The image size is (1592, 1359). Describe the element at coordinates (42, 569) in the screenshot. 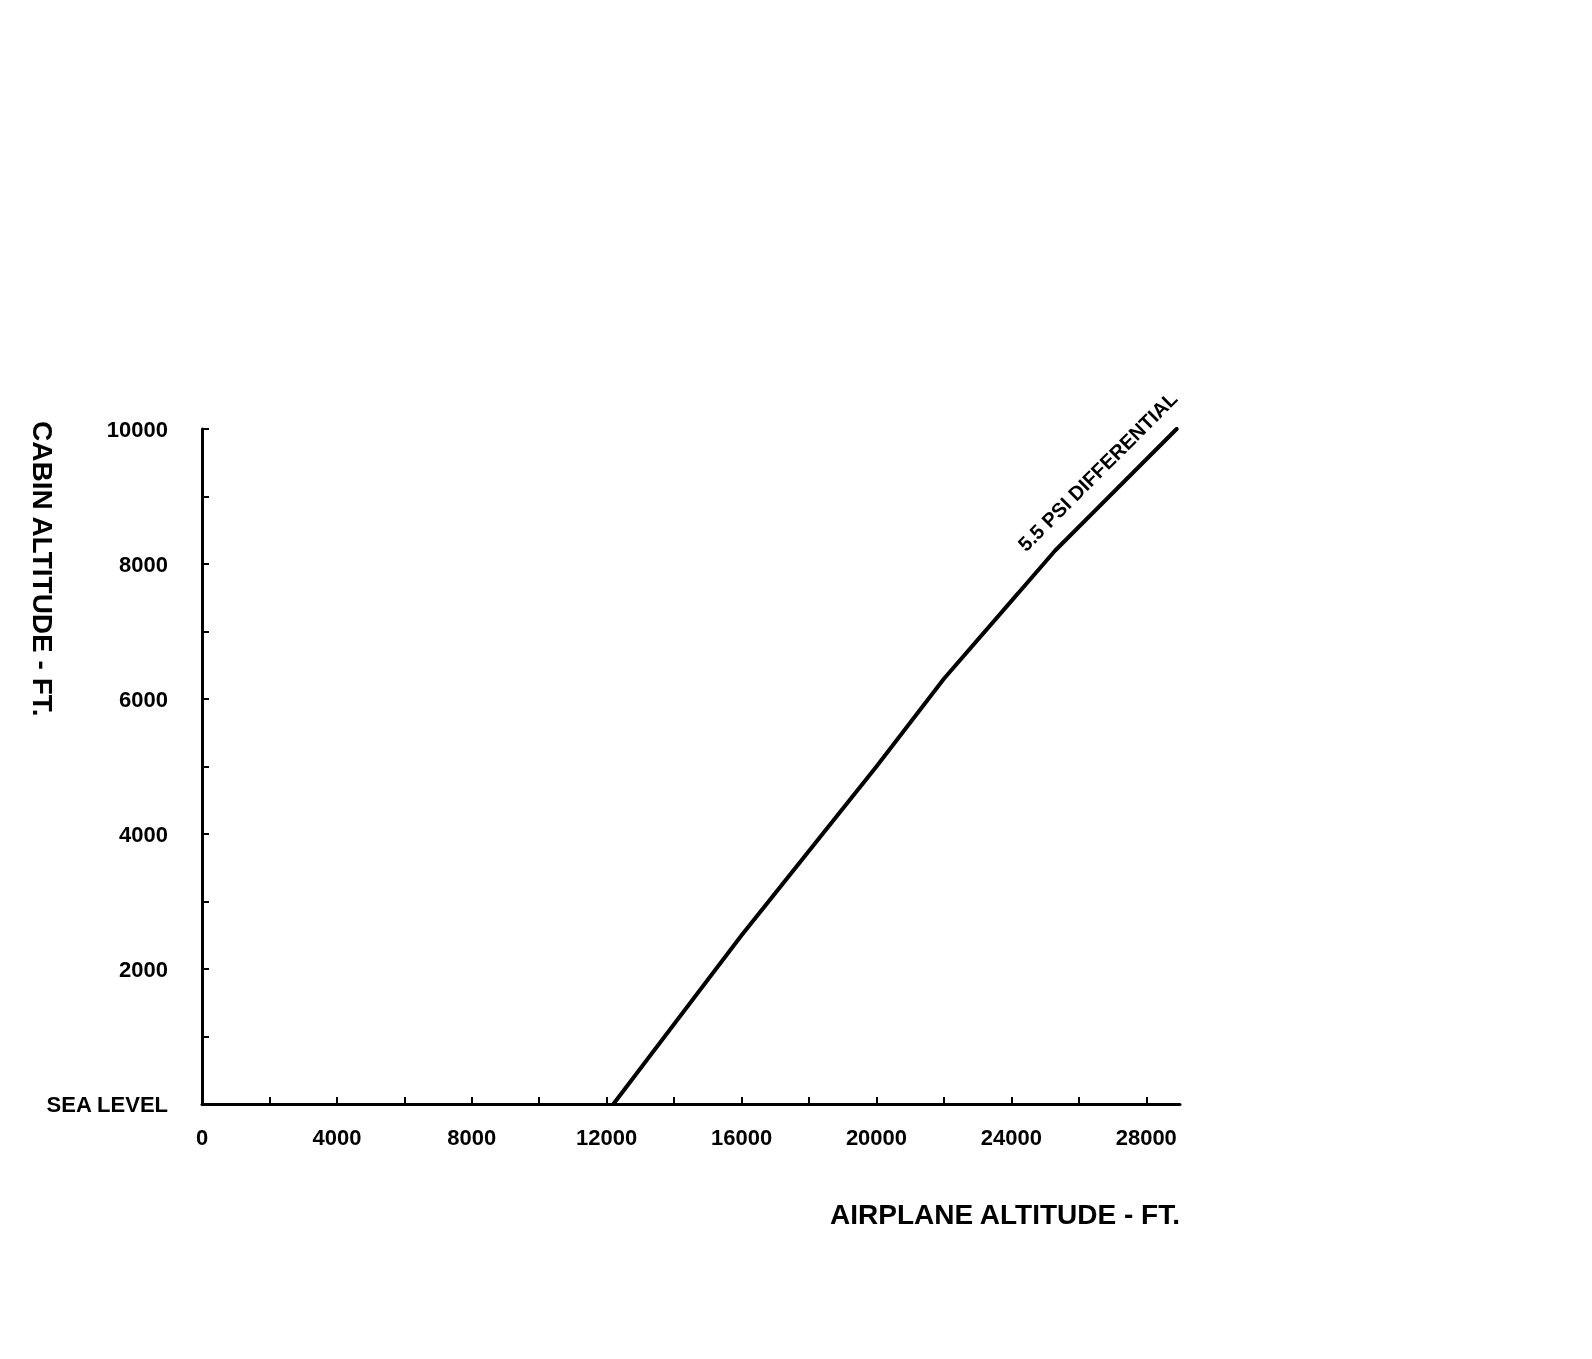

I see `y-axis-title: CABIN ALTITUDE - FT.` at that location.